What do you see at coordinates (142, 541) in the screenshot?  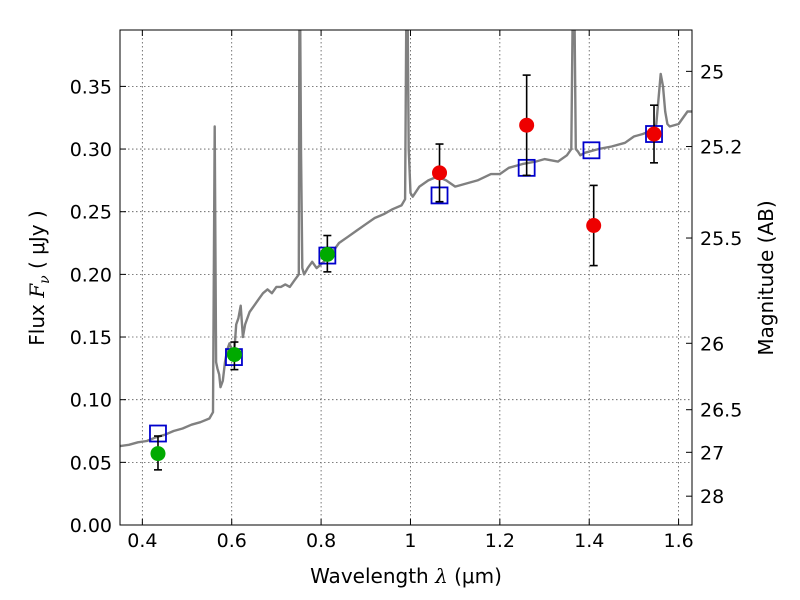 I see `x-tick-label: 0.4` at bounding box center [142, 541].